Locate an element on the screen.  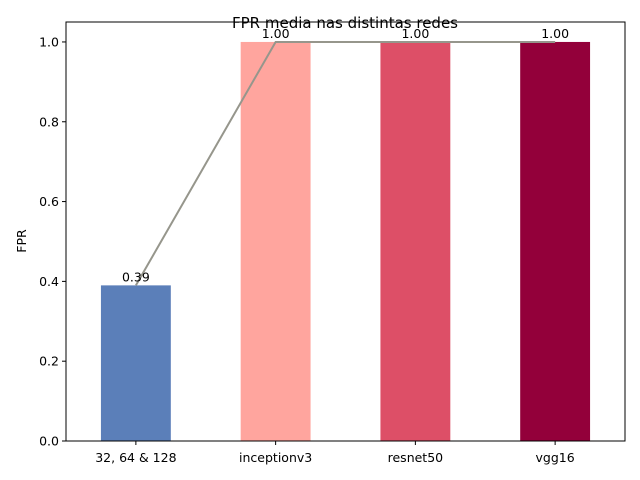
y-tick-label-3: 0.6 is located at coordinates (49, 201).